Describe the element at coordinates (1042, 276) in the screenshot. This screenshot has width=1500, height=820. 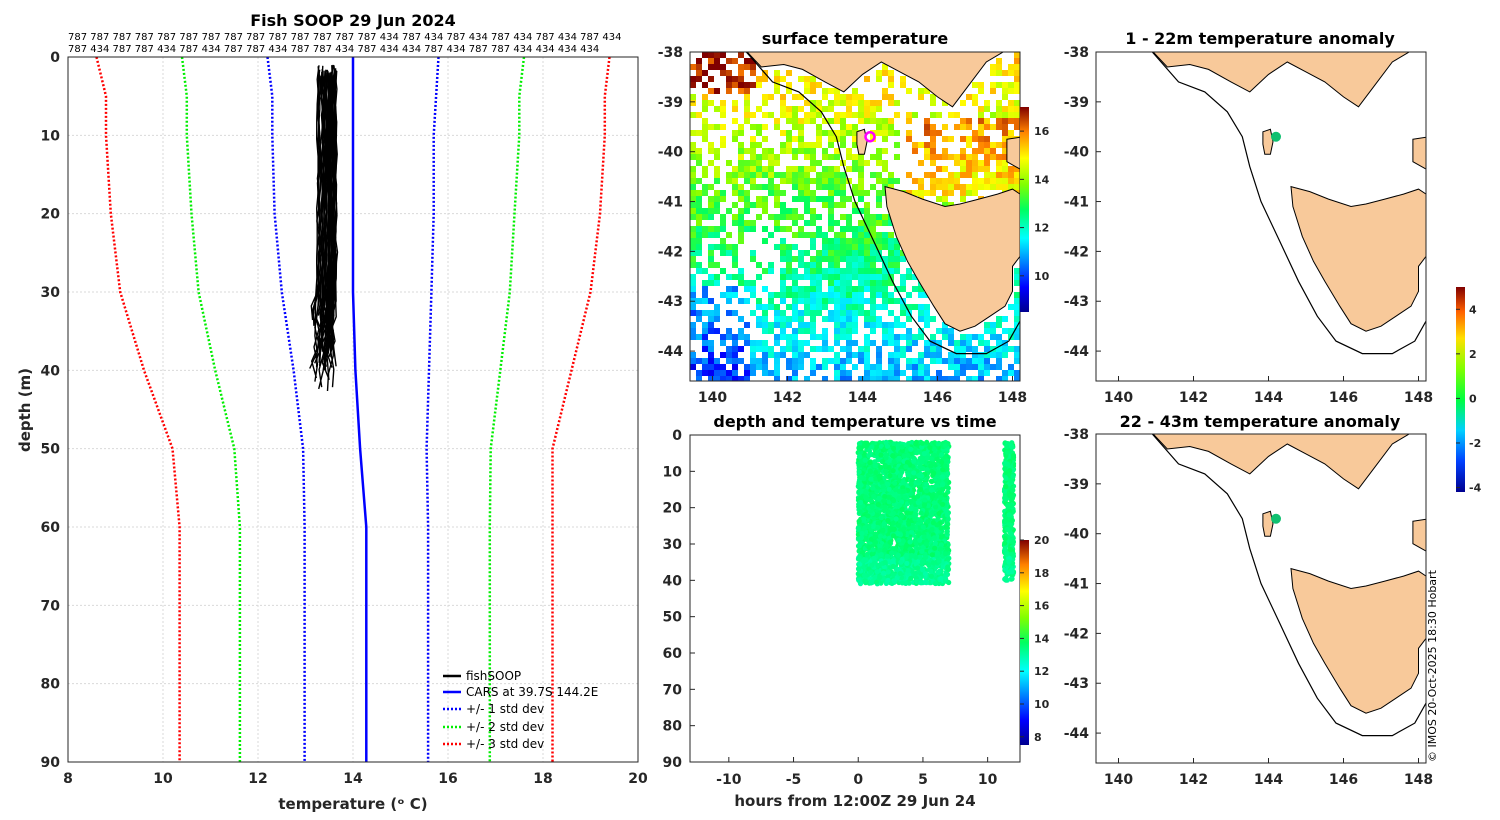
I see `sst-cb-tick-label: 10` at that location.